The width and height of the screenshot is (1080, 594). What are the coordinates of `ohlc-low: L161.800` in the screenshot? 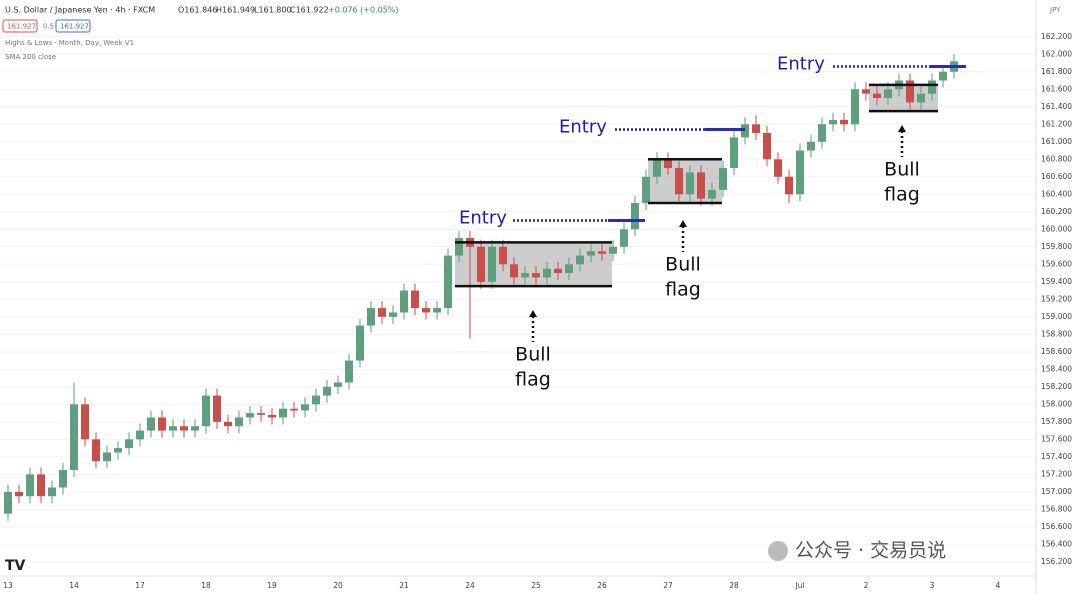 It's located at (273, 10).